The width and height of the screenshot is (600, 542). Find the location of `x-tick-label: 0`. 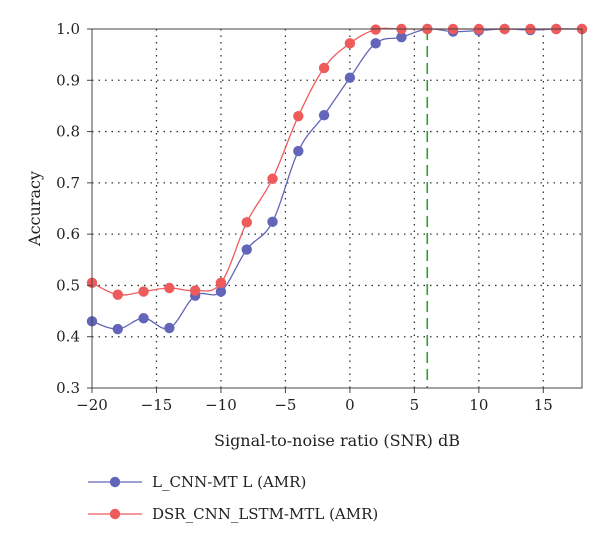

x-tick-label: 0 is located at coordinates (350, 405).